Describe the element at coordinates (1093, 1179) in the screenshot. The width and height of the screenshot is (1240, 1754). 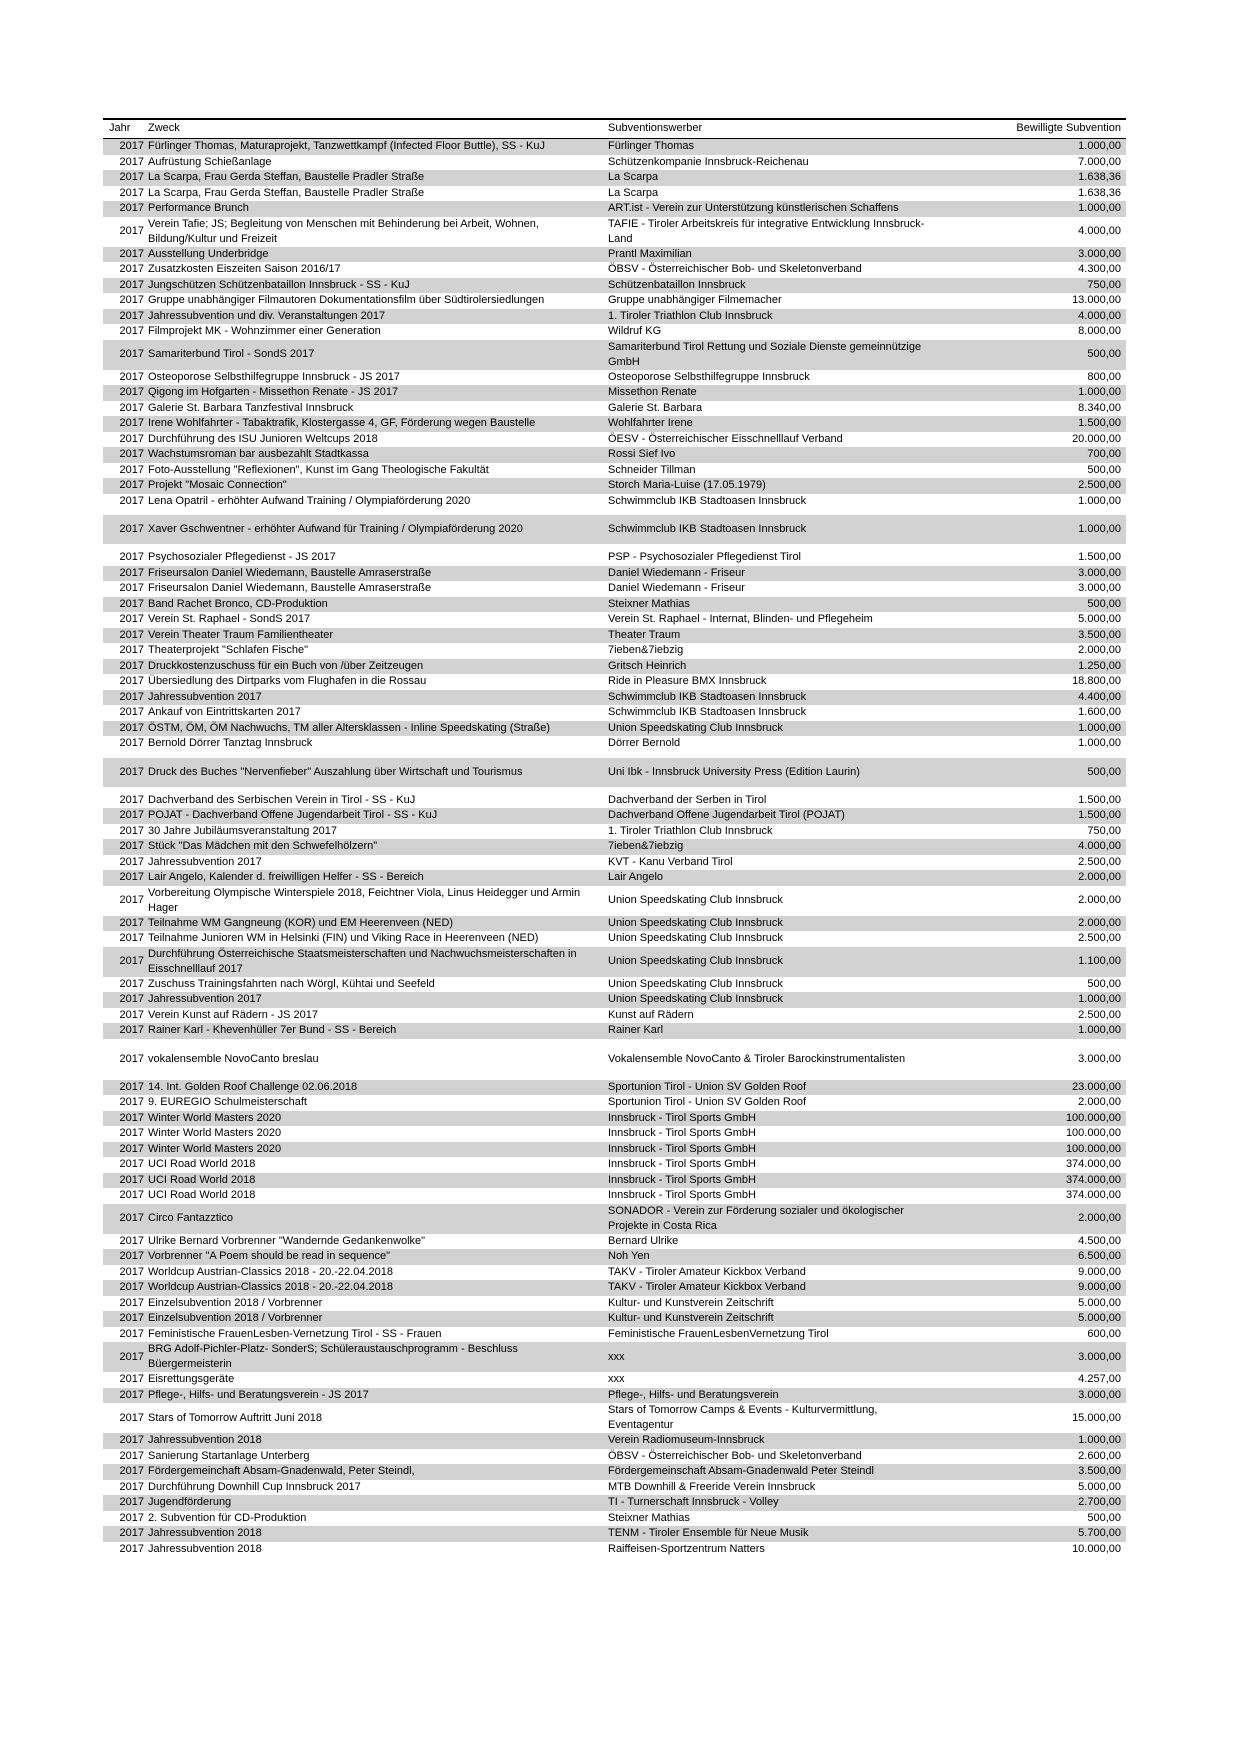
I see `cell-bewilligte-subvention: 374.000,00` at that location.